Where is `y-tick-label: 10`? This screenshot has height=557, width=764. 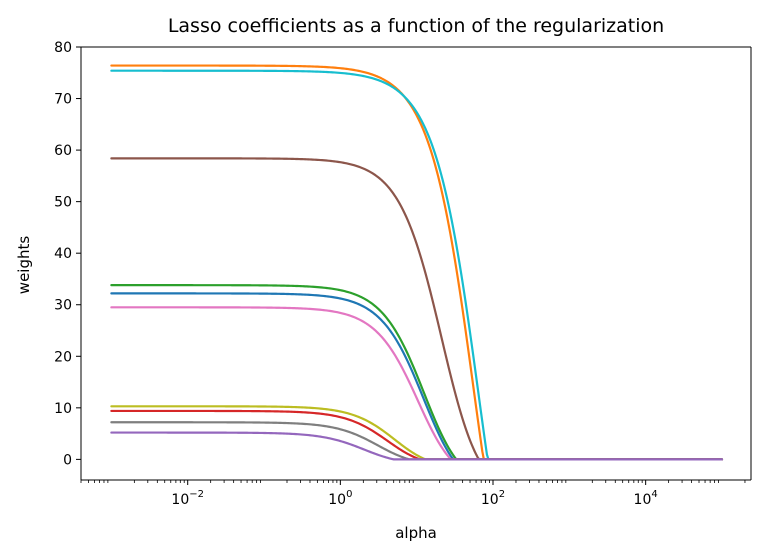
y-tick-label: 10 is located at coordinates (63, 409).